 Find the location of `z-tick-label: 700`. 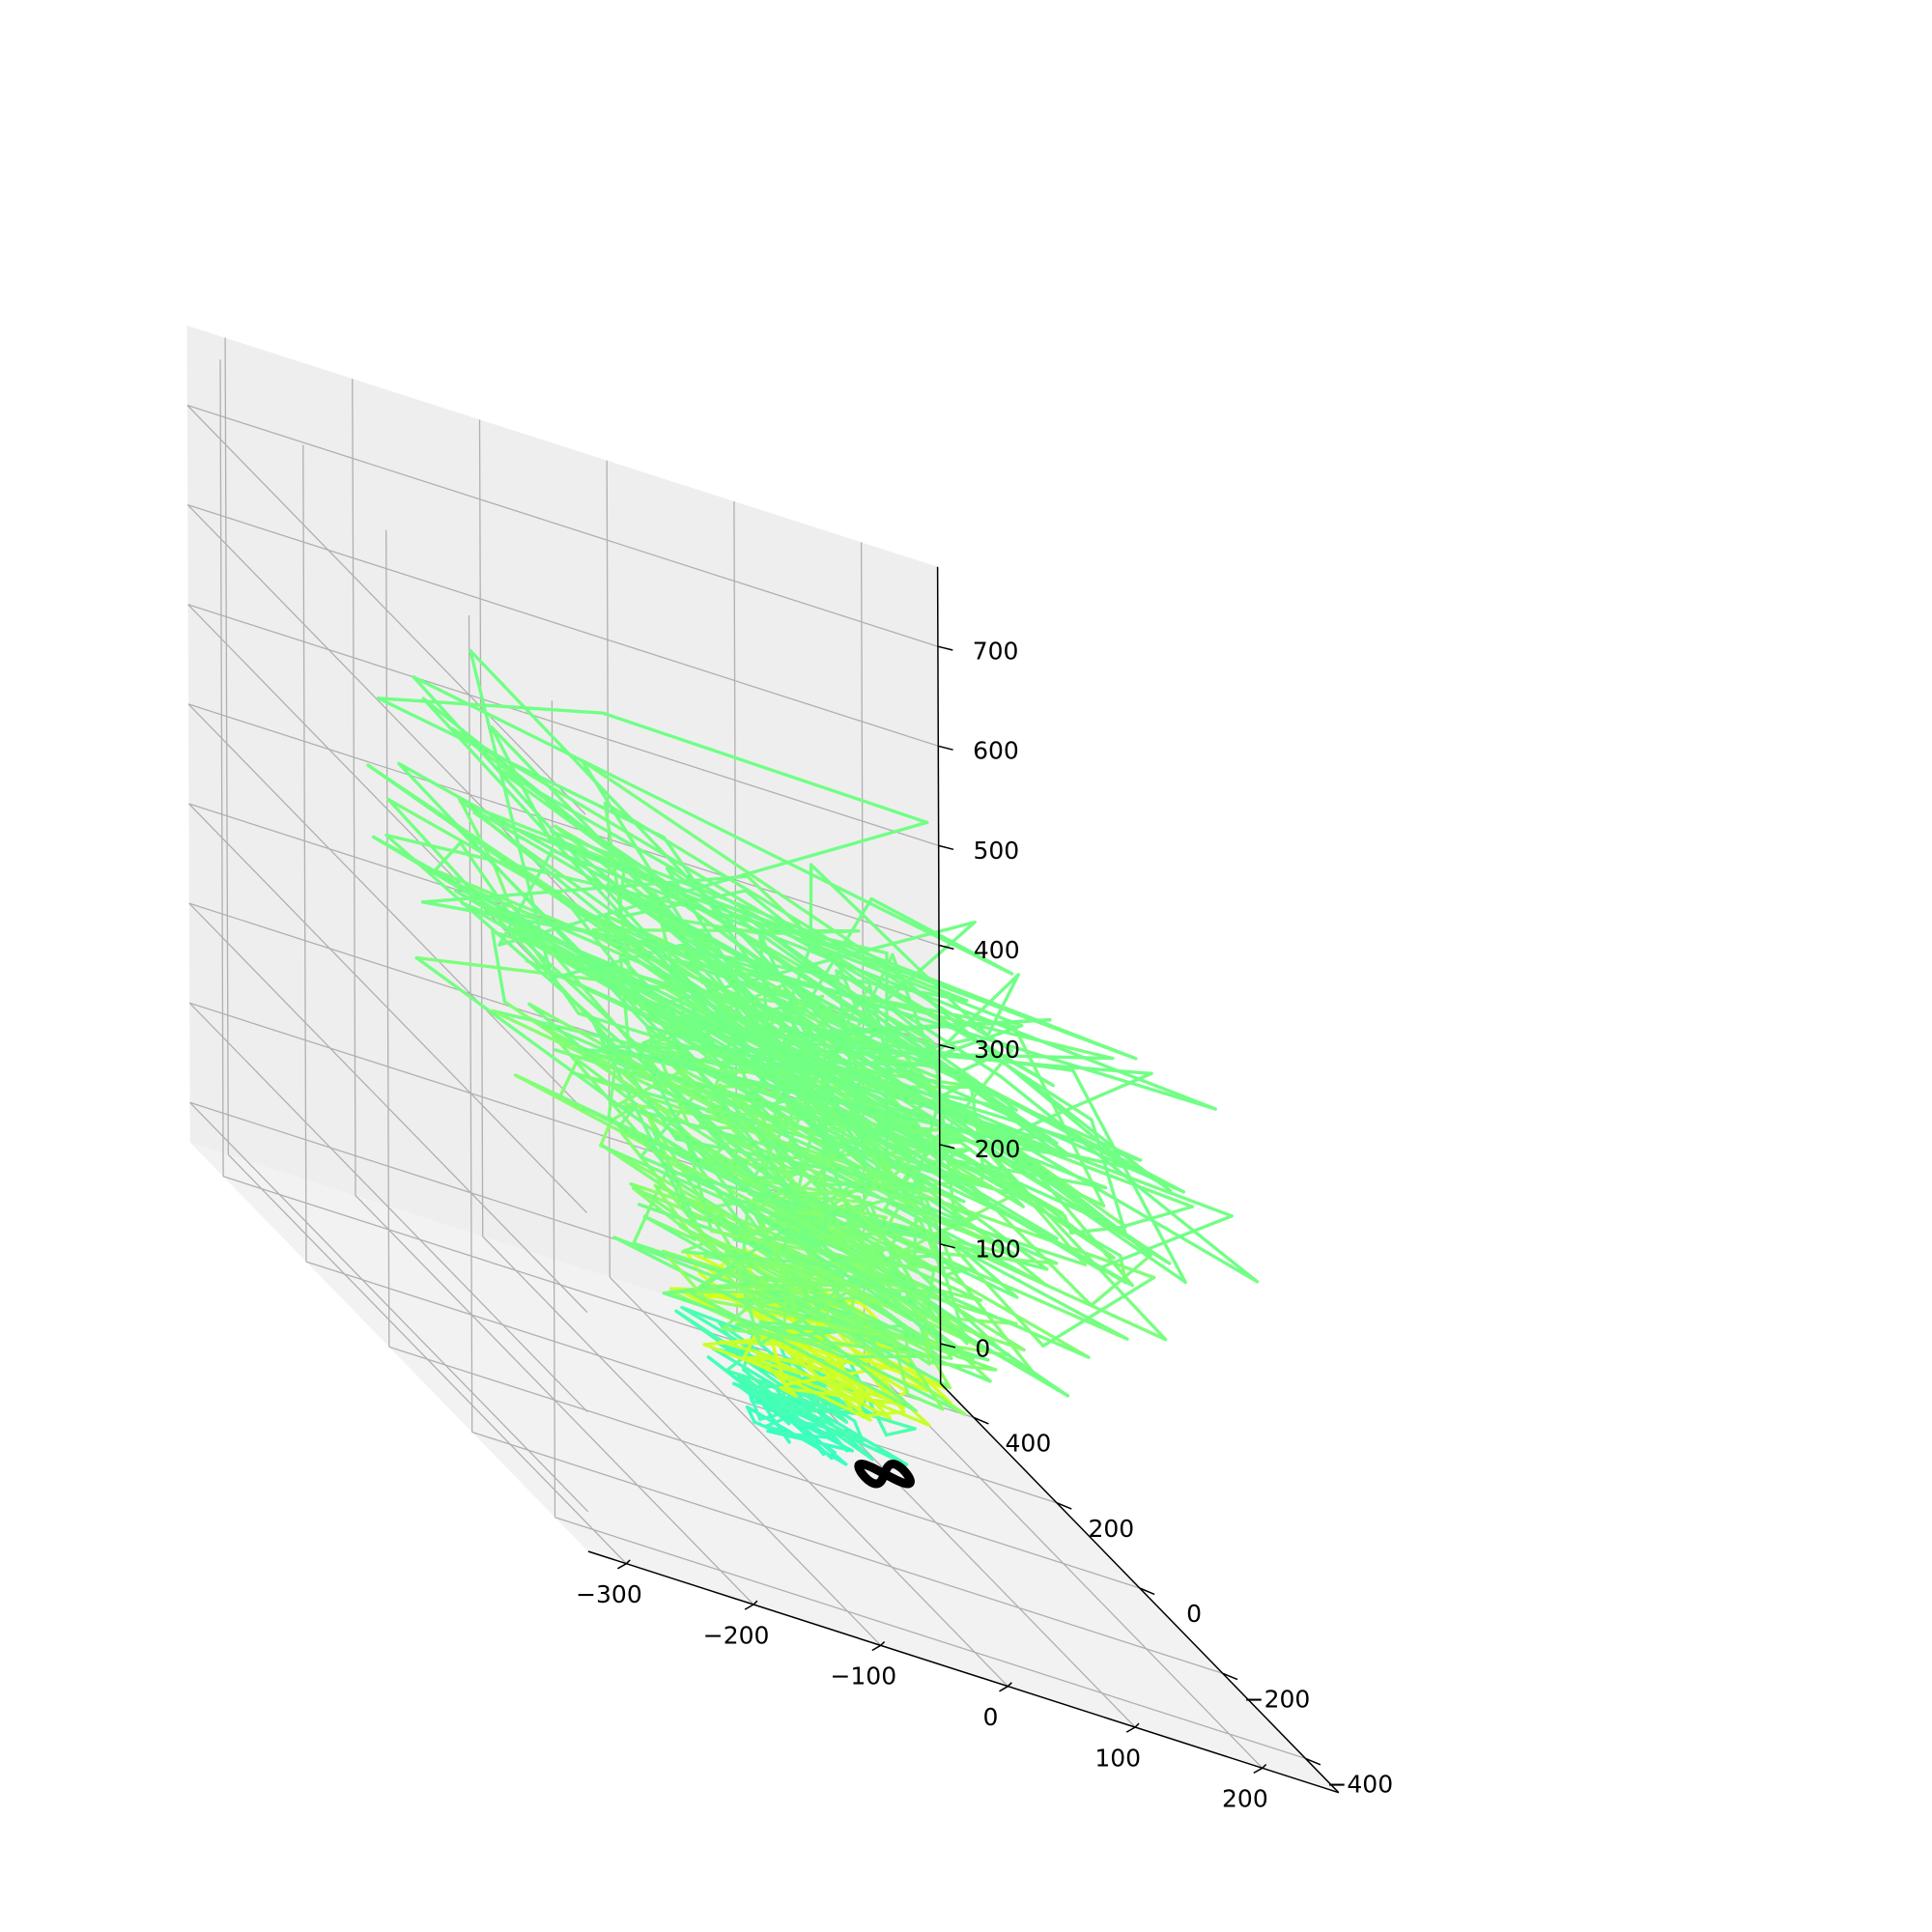

z-tick-label: 700 is located at coordinates (996, 652).